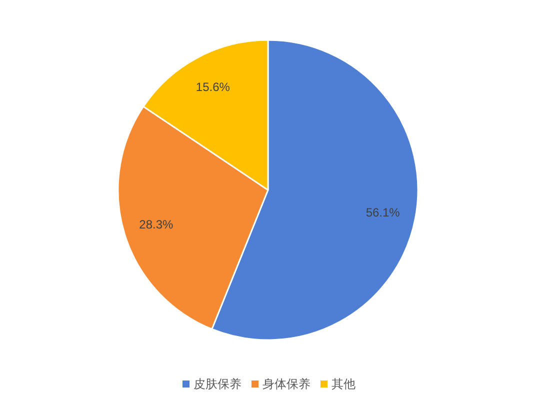 This screenshot has width=538, height=403. What do you see at coordinates (218, 384) in the screenshot?
I see `legend-label: 皮肤保养` at bounding box center [218, 384].